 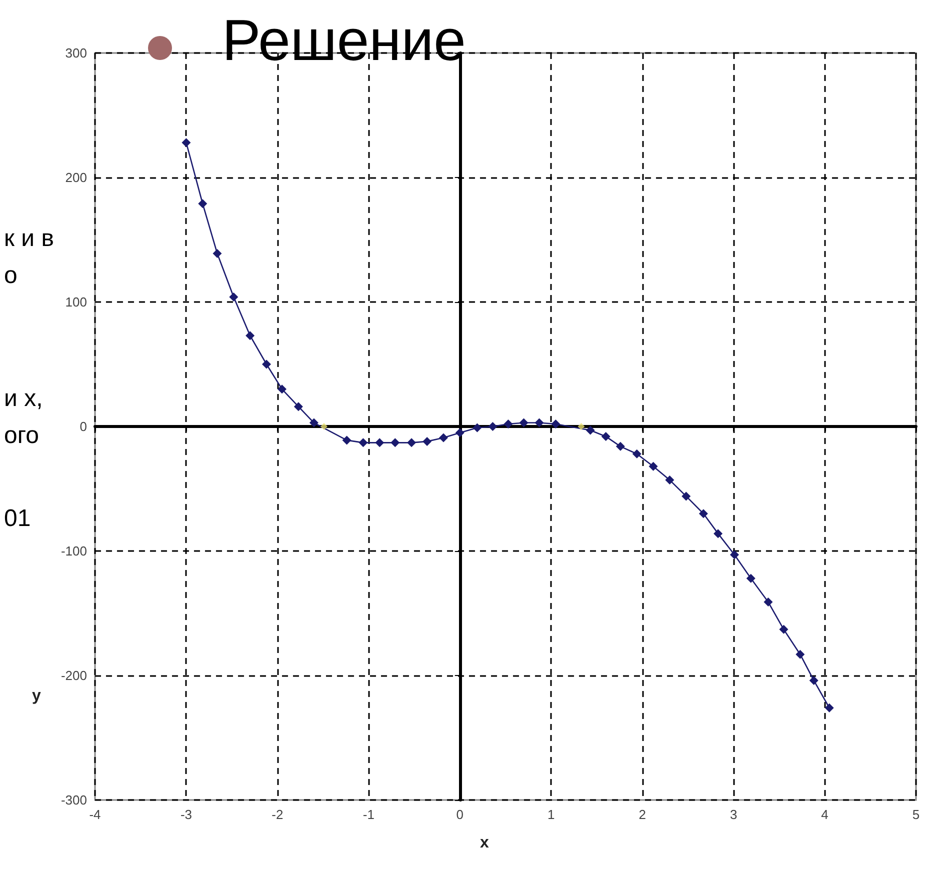 What do you see at coordinates (484, 843) in the screenshot?
I see `x-axis-title: x` at bounding box center [484, 843].